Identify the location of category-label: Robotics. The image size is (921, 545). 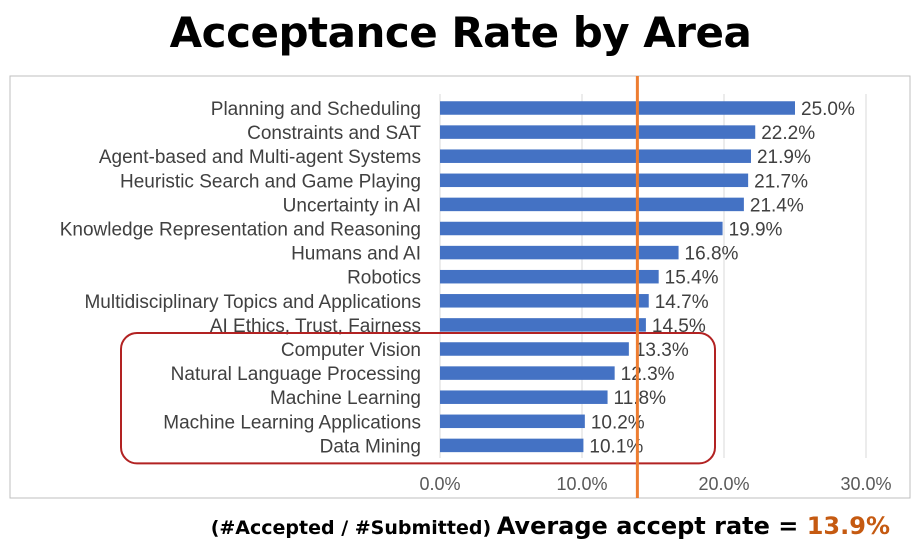
(384, 278).